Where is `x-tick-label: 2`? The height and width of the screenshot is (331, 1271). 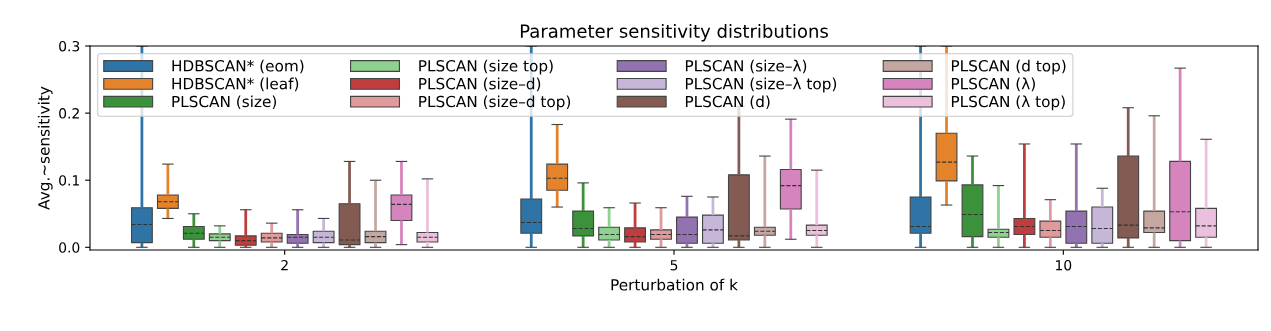
x-tick-label: 2 is located at coordinates (284, 265).